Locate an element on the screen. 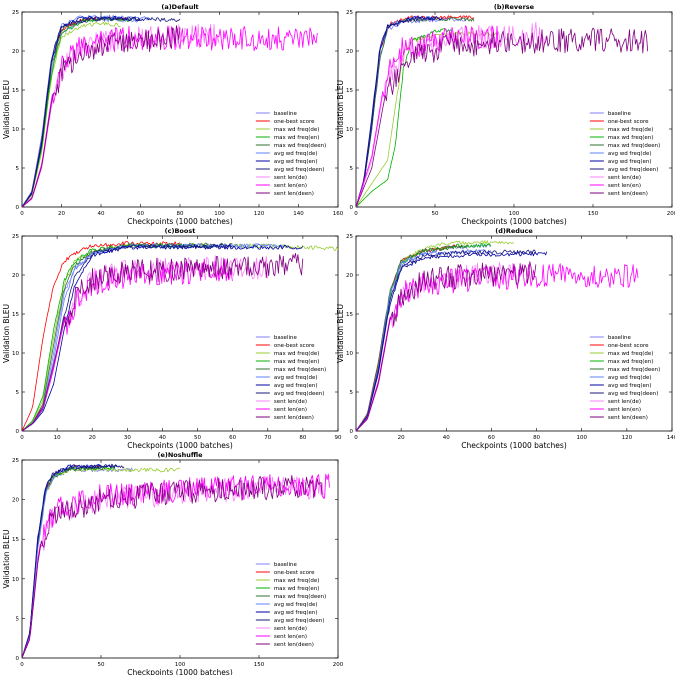  y-tick-label: 25 is located at coordinates (15, 13).